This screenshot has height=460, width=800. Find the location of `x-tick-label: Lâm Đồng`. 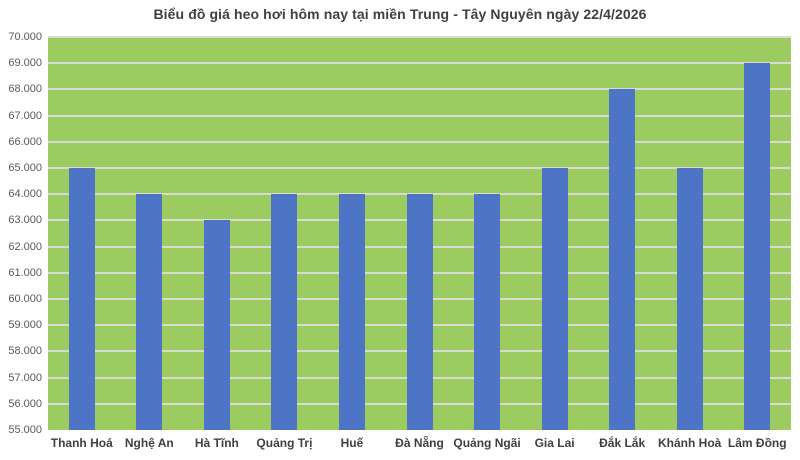

x-tick-label: Lâm Đồng is located at coordinates (757, 443).